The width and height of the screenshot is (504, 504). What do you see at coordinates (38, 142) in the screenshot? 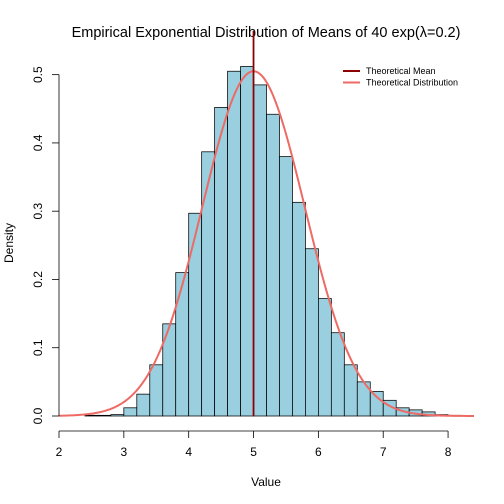
I see `y-tick-label: 0.4` at bounding box center [38, 142].